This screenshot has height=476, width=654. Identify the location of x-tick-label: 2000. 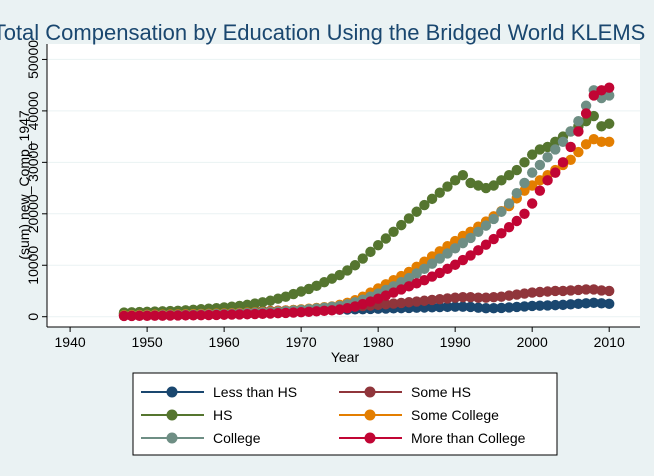
(532, 342).